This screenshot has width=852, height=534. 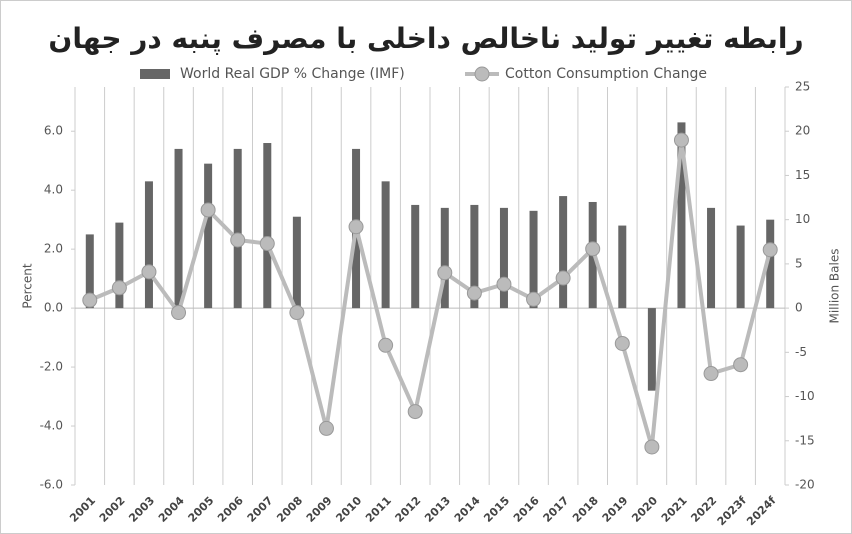 I want to click on y2-tick-label: 10, so click(x=802, y=219).